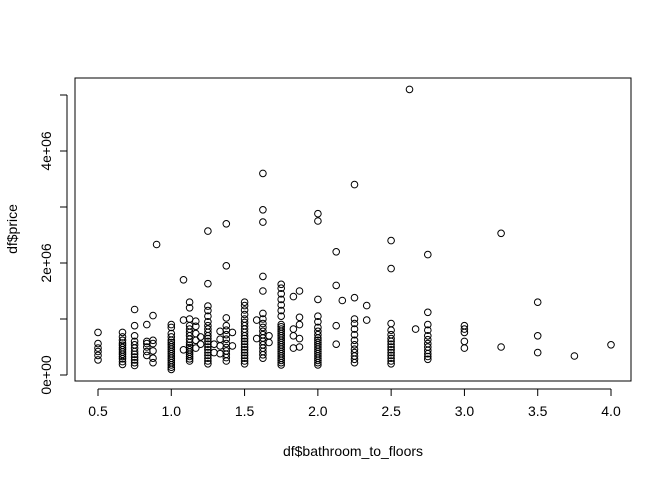  What do you see at coordinates (538, 411) in the screenshot?
I see `x-tick-label: 3.5` at bounding box center [538, 411].